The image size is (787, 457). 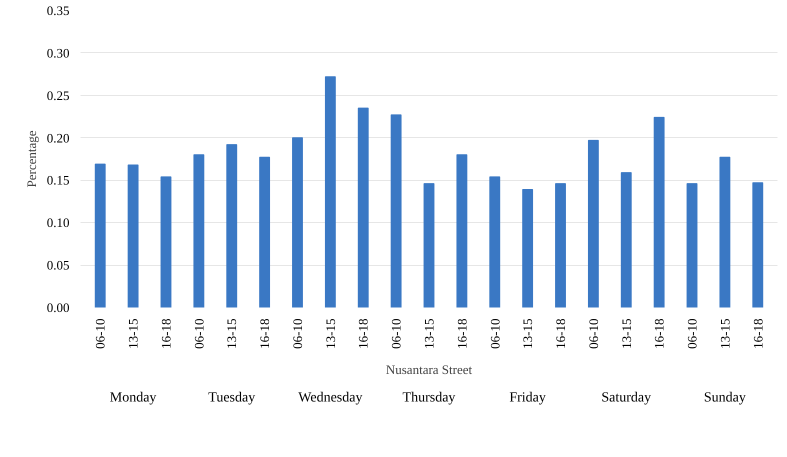 I want to click on y-tick-label: 0.10, so click(x=58, y=222).